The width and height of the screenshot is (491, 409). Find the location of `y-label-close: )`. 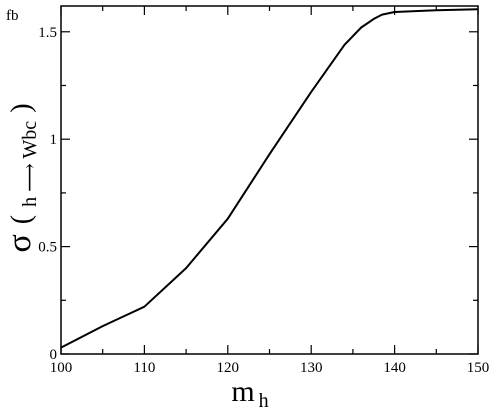

y-label-close: ) is located at coordinates (21, 107).